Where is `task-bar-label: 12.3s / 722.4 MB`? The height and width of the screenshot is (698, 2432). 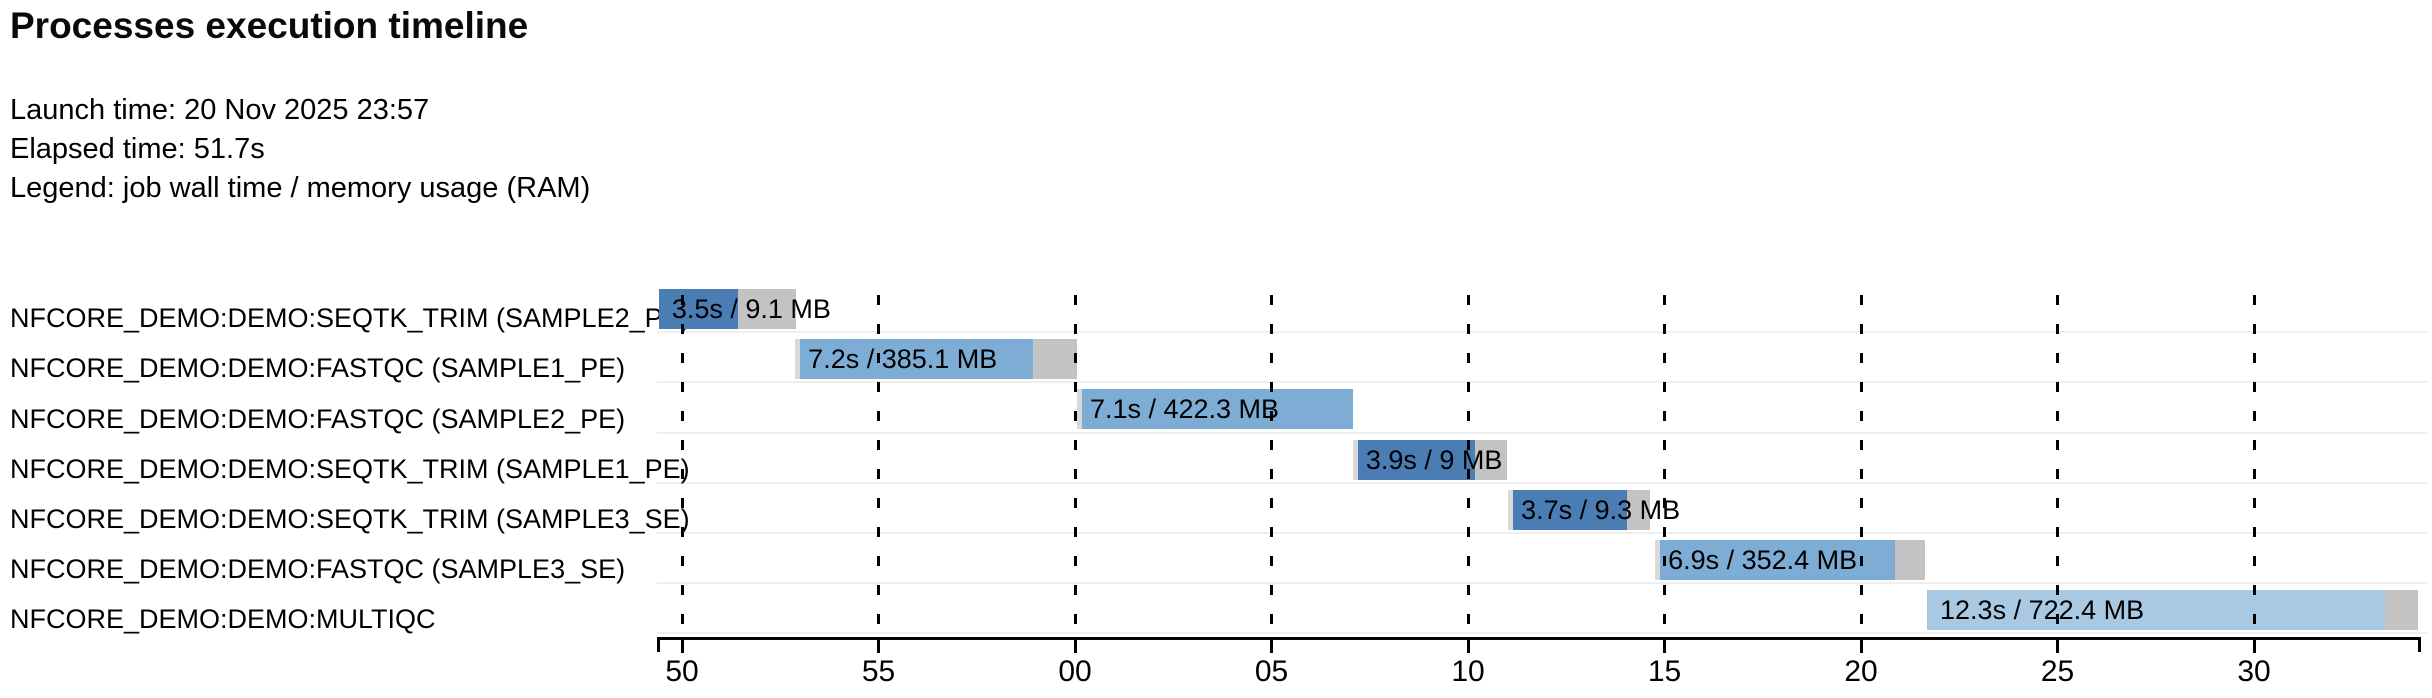
task-bar-label: 12.3s / 722.4 MB is located at coordinates (2042, 610).